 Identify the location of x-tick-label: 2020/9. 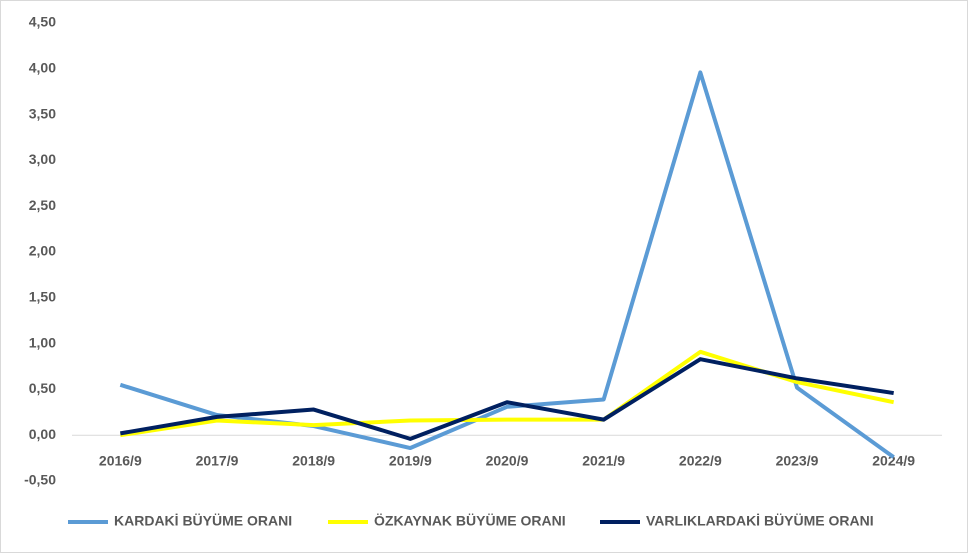
(507, 461).